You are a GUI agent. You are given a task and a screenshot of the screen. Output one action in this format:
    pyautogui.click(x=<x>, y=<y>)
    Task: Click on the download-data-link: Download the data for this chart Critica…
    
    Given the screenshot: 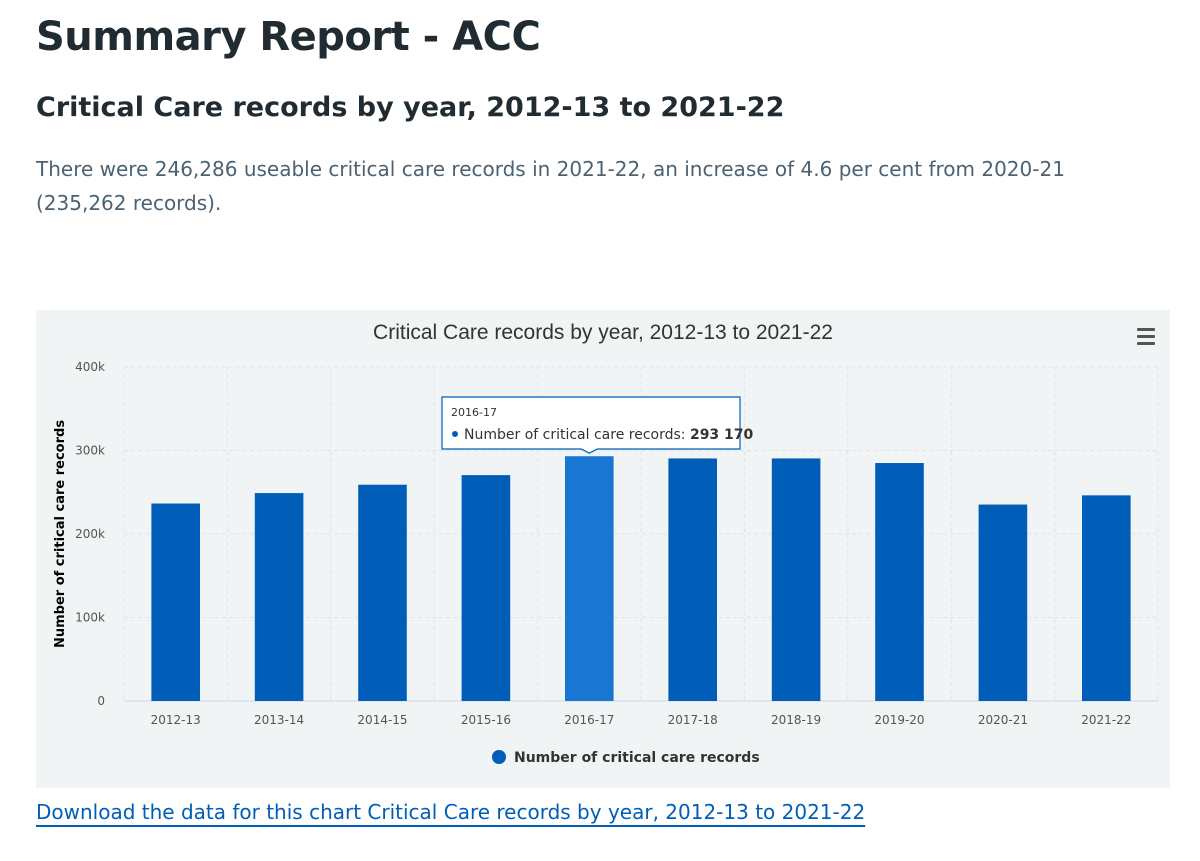 What is the action you would take?
    pyautogui.click(x=451, y=812)
    